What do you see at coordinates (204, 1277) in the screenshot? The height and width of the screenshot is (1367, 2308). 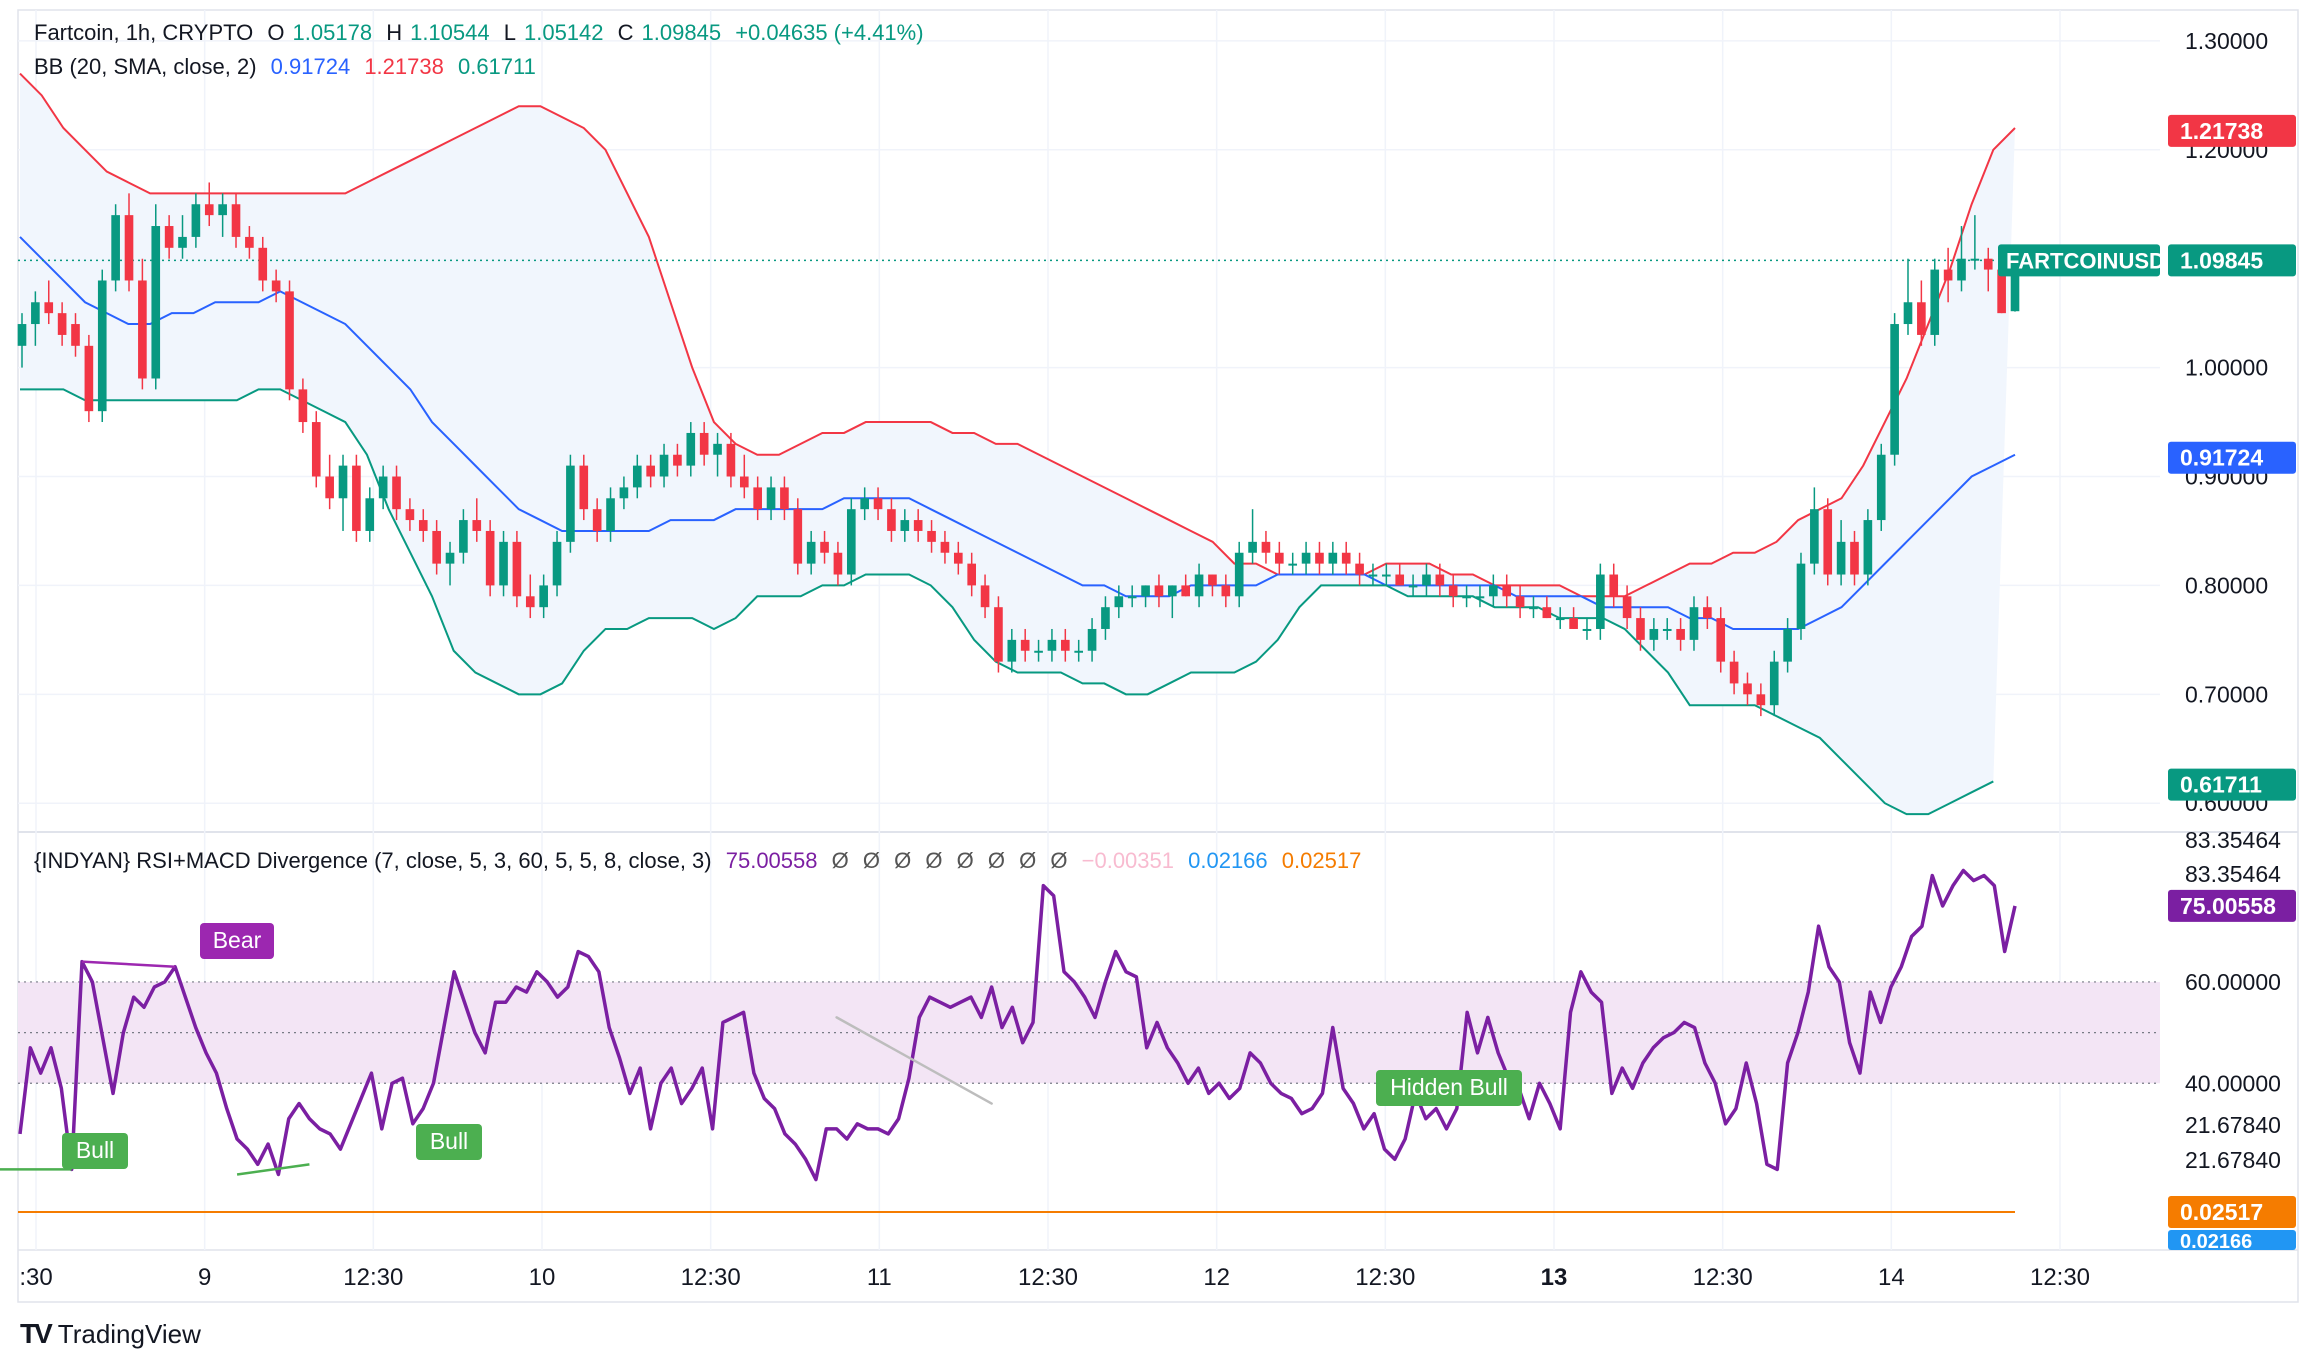 I see `x-tick-label: 9` at bounding box center [204, 1277].